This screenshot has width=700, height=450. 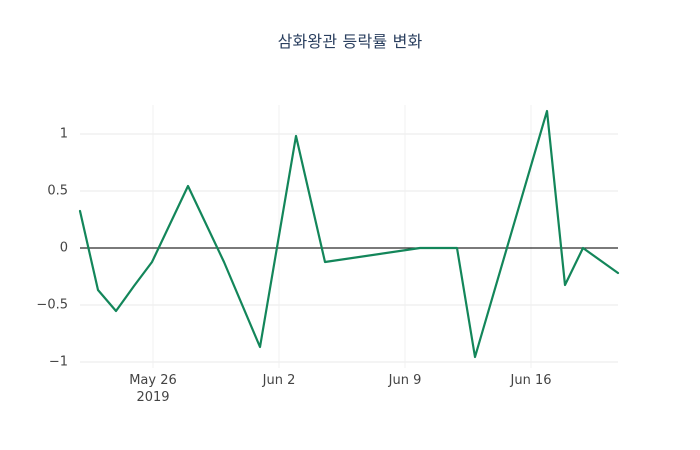 What do you see at coordinates (350, 41) in the screenshot?
I see `chart-title: 삼화왕관 등락률 변화` at bounding box center [350, 41].